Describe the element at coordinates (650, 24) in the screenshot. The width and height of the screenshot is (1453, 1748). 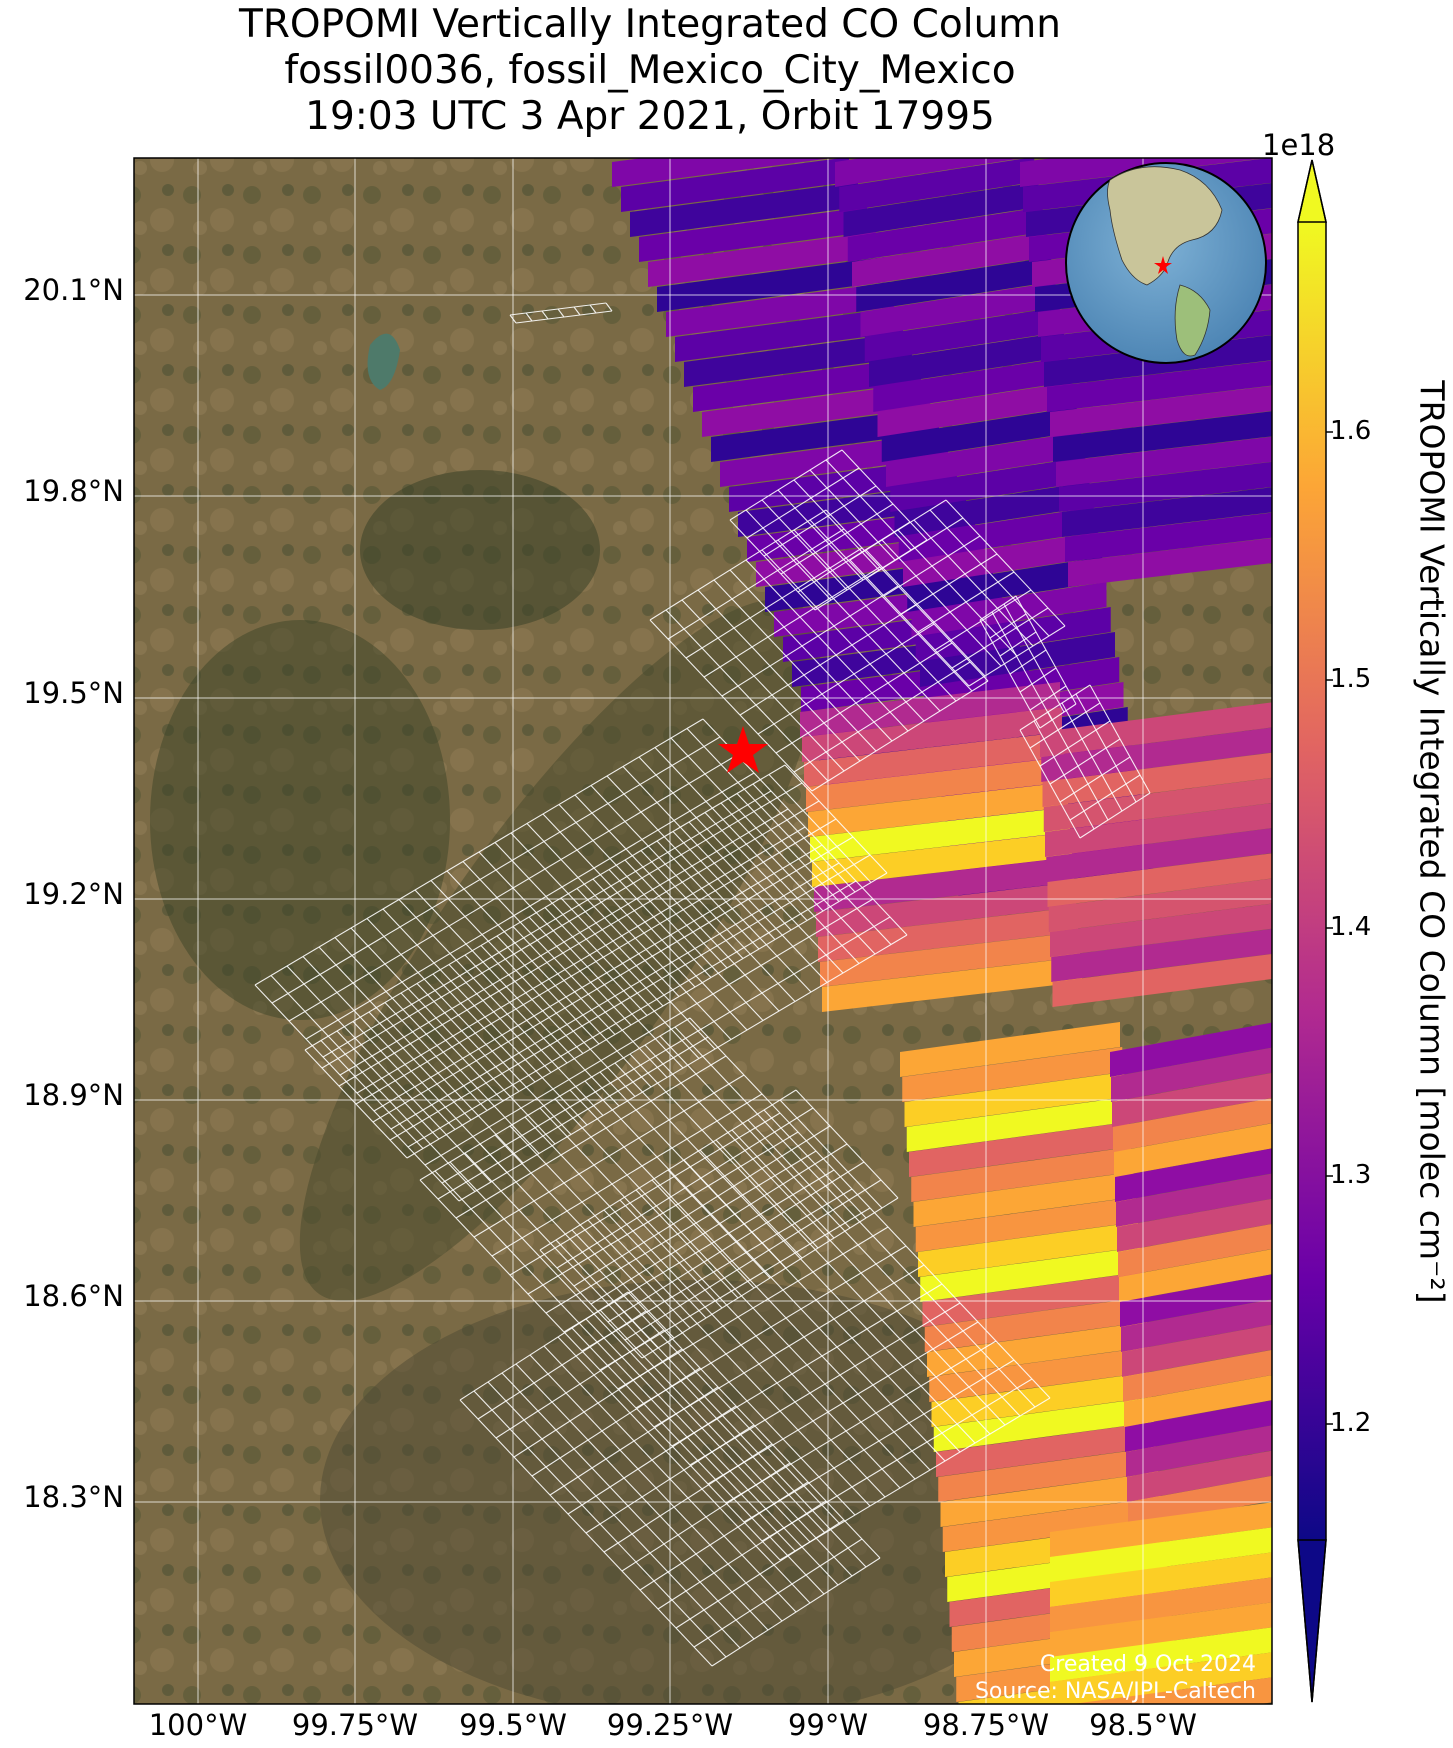
I see `title-line-1: TROPOMI Vertically Integrated CO Column` at that location.